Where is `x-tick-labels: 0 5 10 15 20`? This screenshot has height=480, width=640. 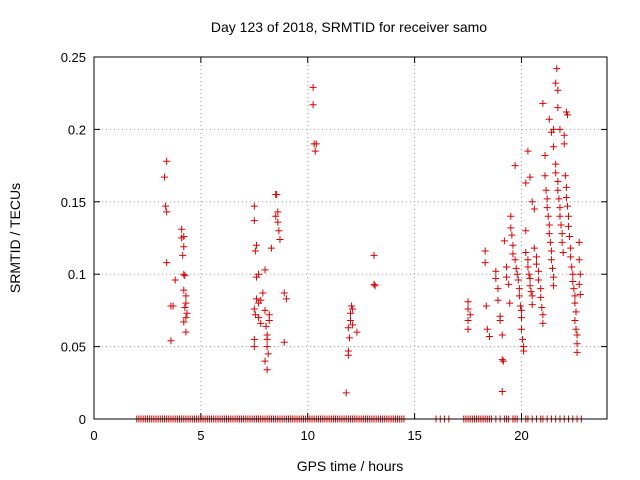 x-tick-labels: 0 5 10 15 20 is located at coordinates (309, 435).